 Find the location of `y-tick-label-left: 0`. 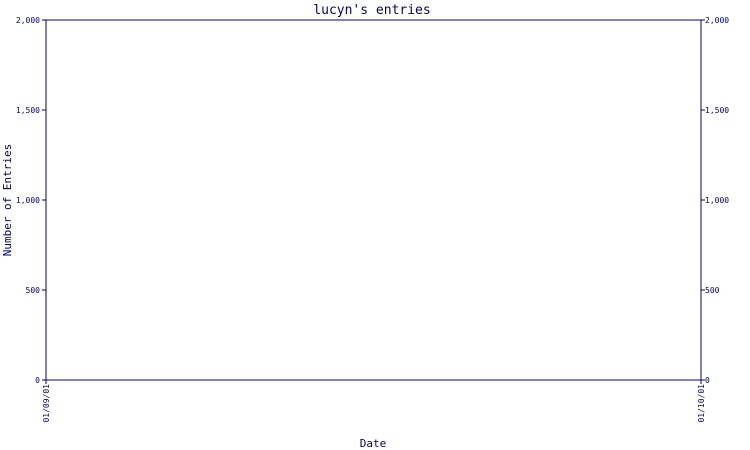

y-tick-label-left: 0 is located at coordinates (37, 380).